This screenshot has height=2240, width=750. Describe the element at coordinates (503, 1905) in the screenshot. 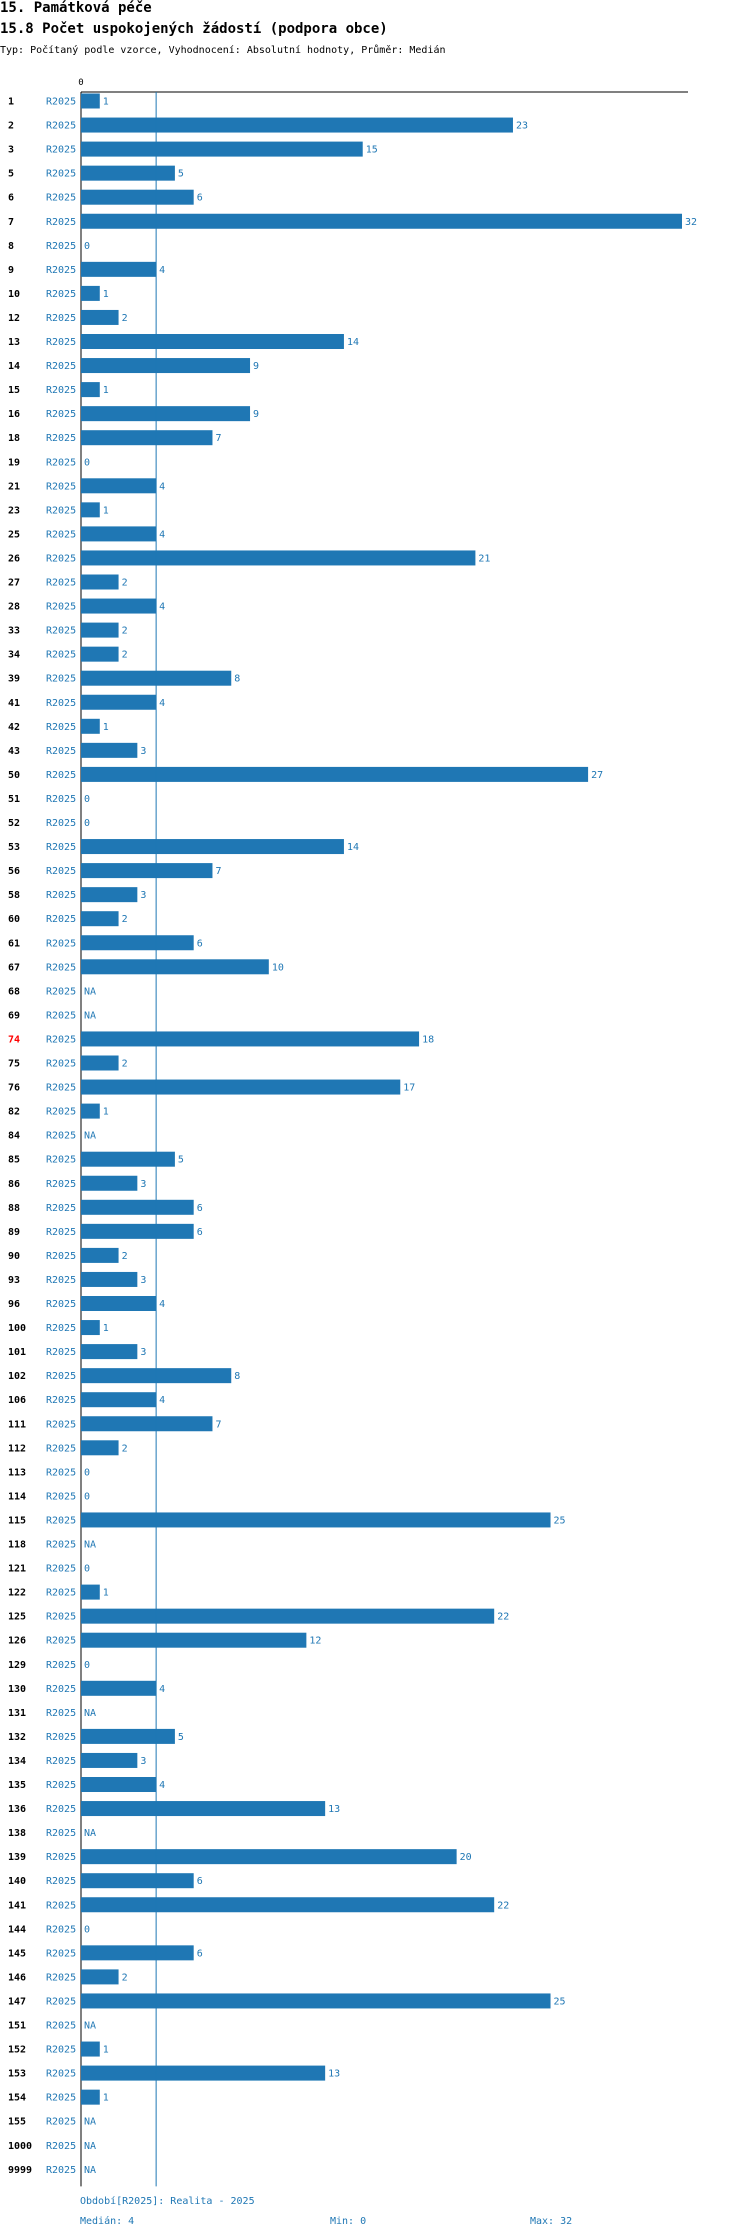

I see `data-label: 22` at that location.